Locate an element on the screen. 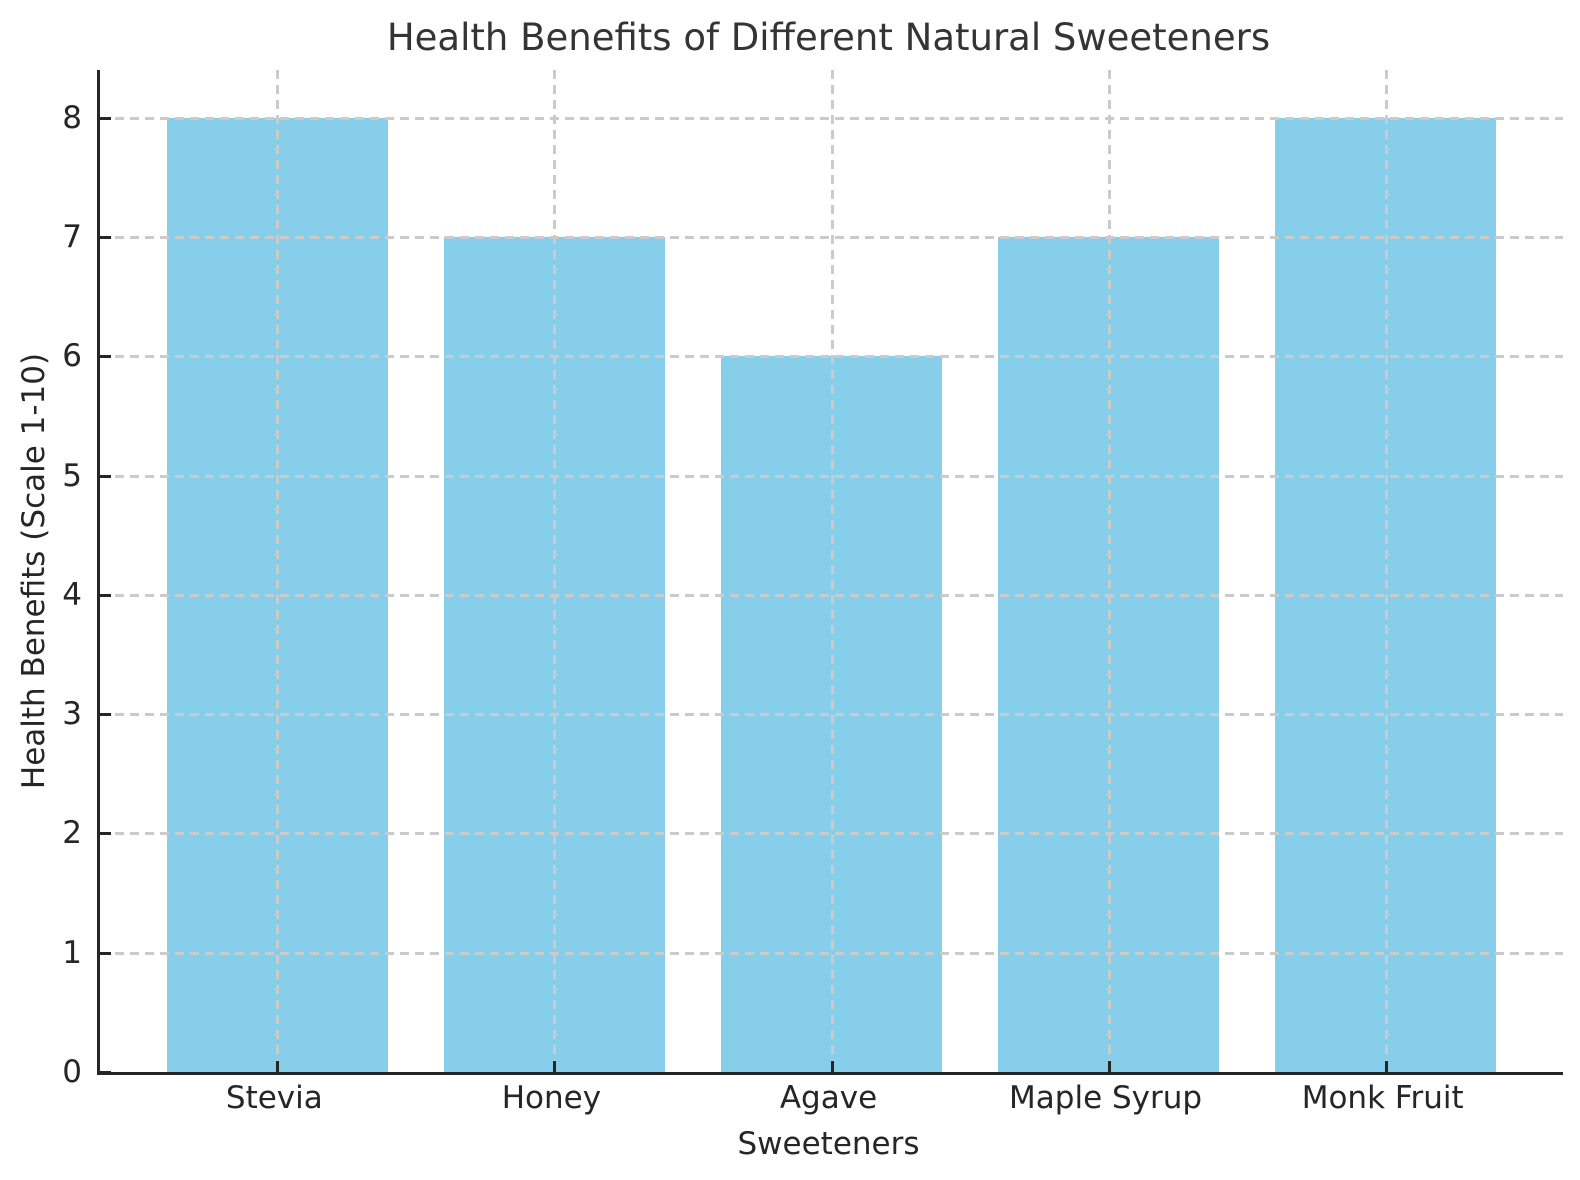  x-tick-label: Monk Fruit is located at coordinates (1382, 1098).